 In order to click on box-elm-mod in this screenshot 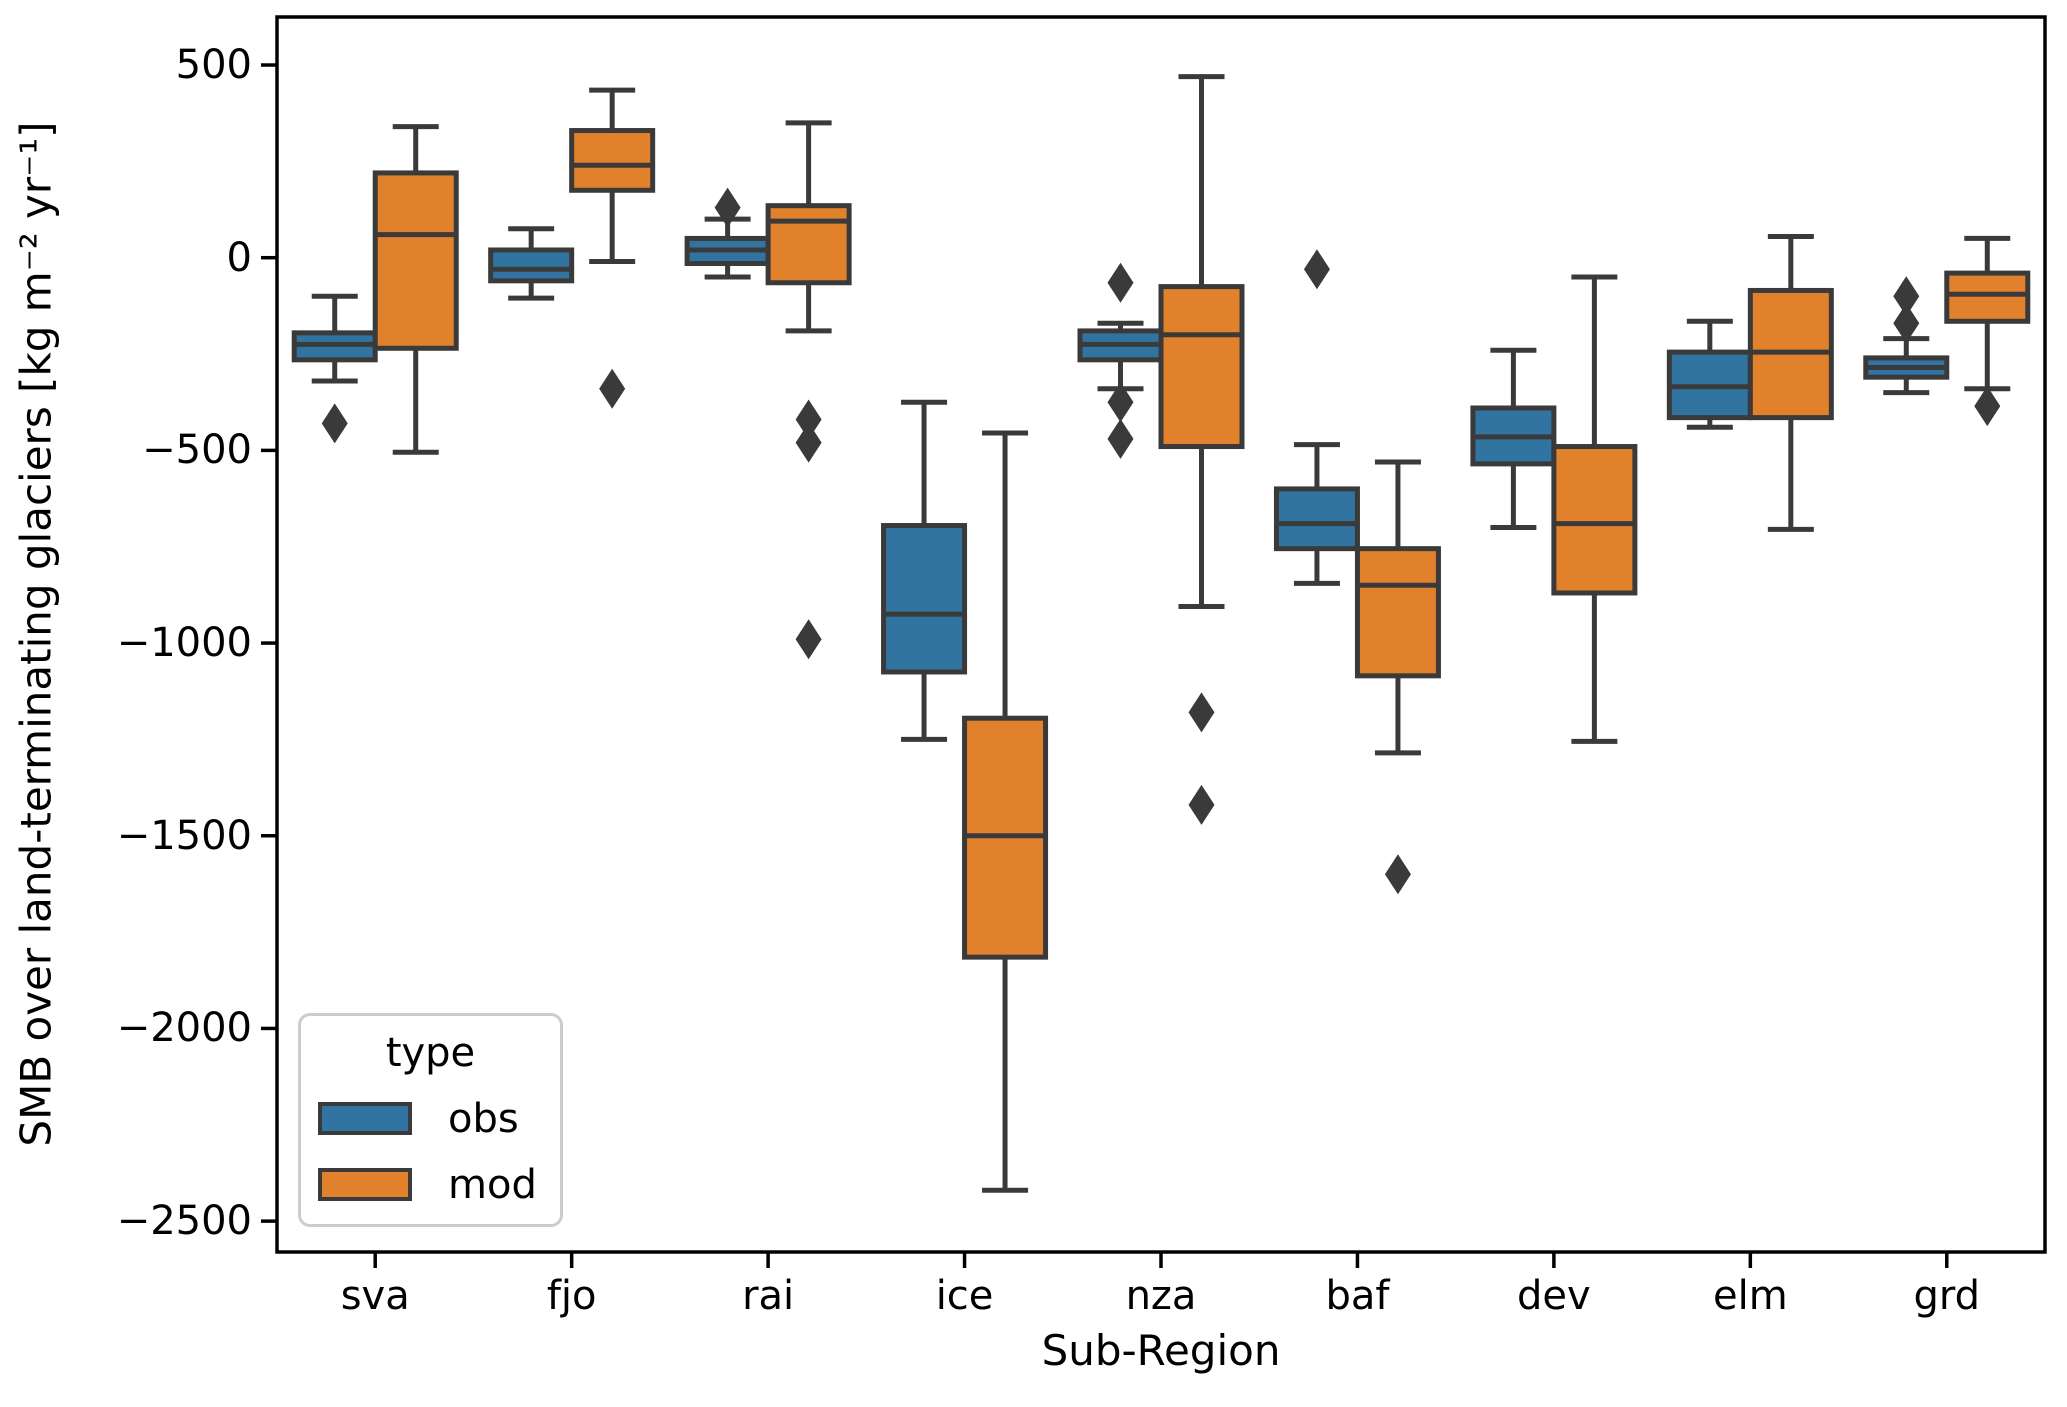, I will do `click(1790, 383)`.